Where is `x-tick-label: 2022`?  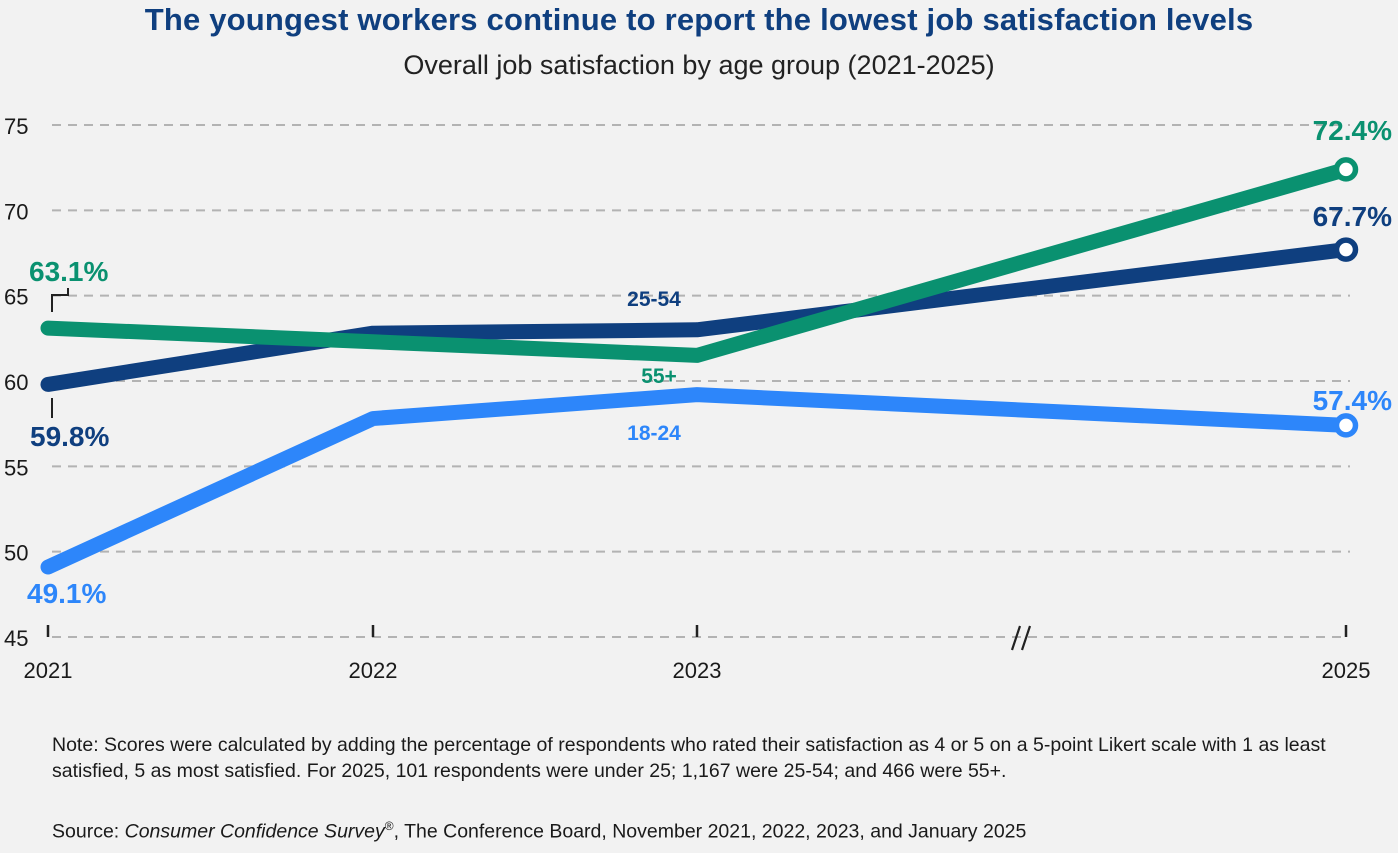
x-tick-label: 2022 is located at coordinates (373, 670).